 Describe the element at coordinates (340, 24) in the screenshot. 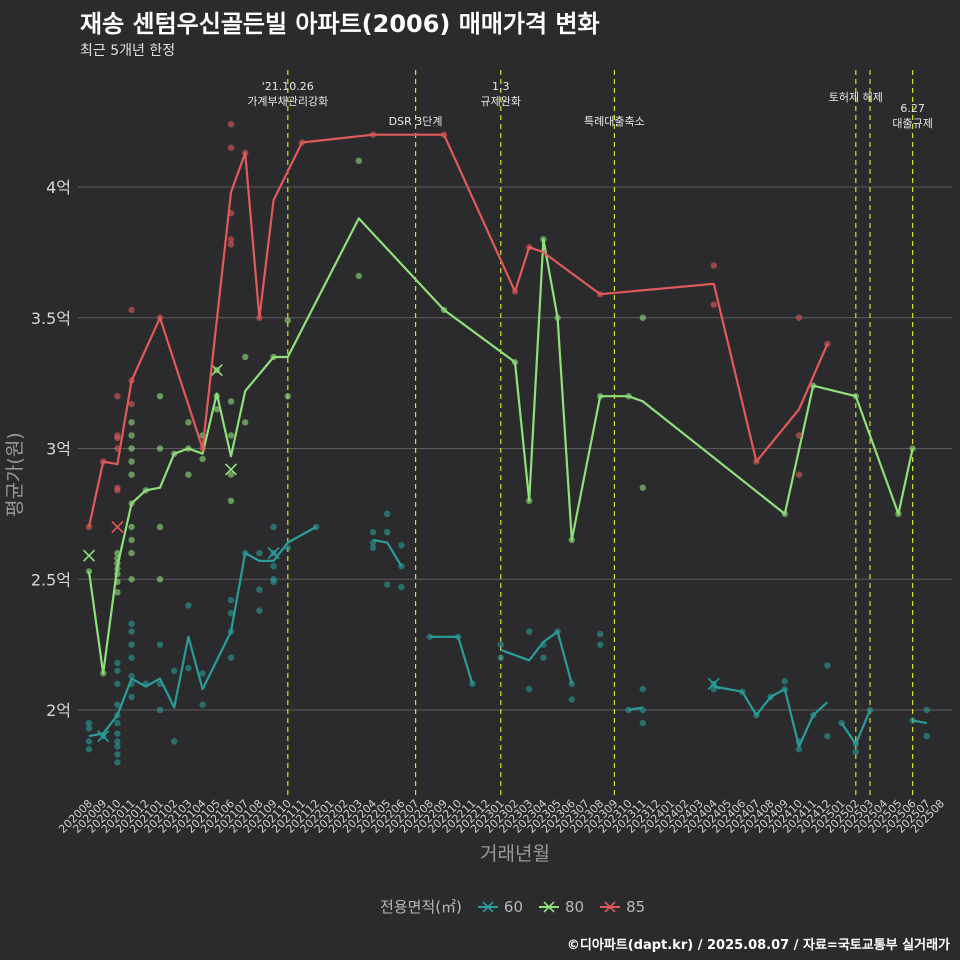

I see `chart-title: 재송 센텀우신골든빌 아파트(2006) 매매가격 변화` at that location.